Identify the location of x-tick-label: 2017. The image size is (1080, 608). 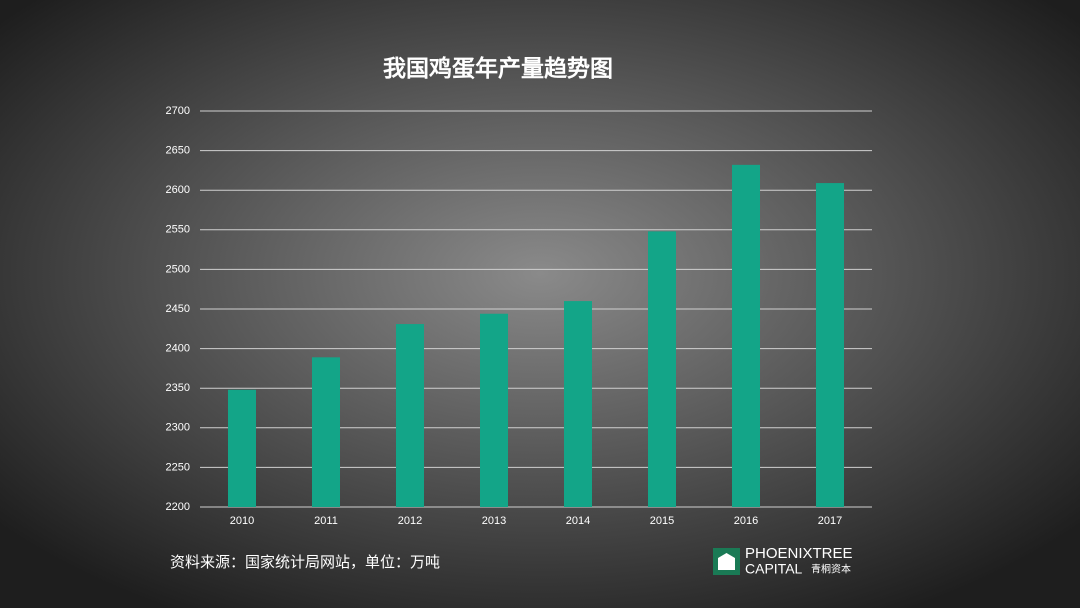
(830, 521).